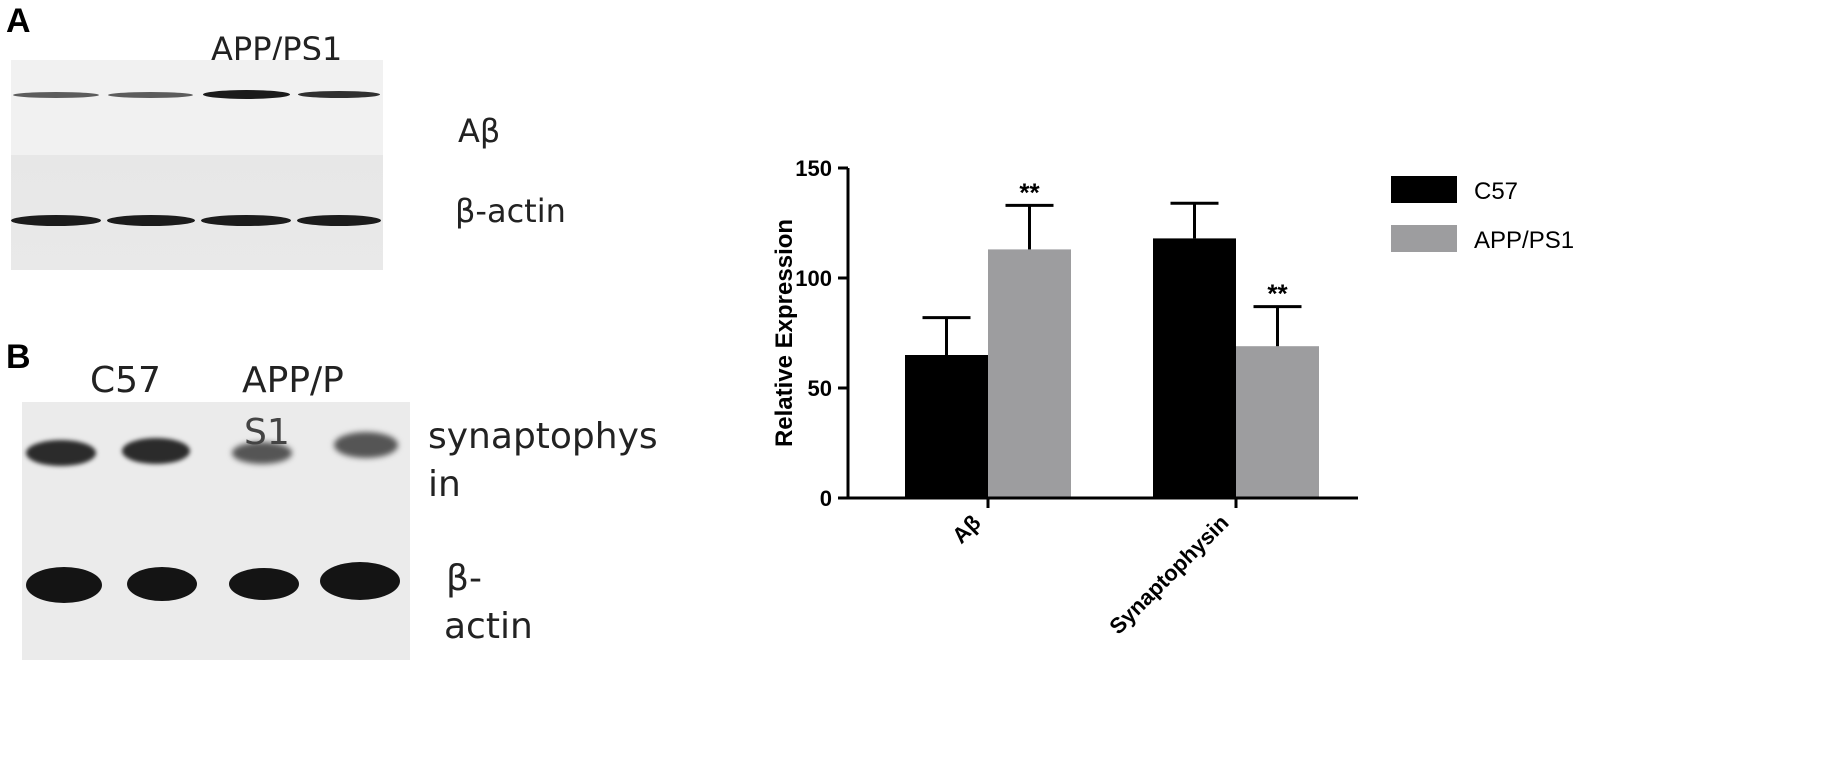 The width and height of the screenshot is (1844, 782). Describe the element at coordinates (18, 21) in the screenshot. I see `panel-a-letter: A` at that location.